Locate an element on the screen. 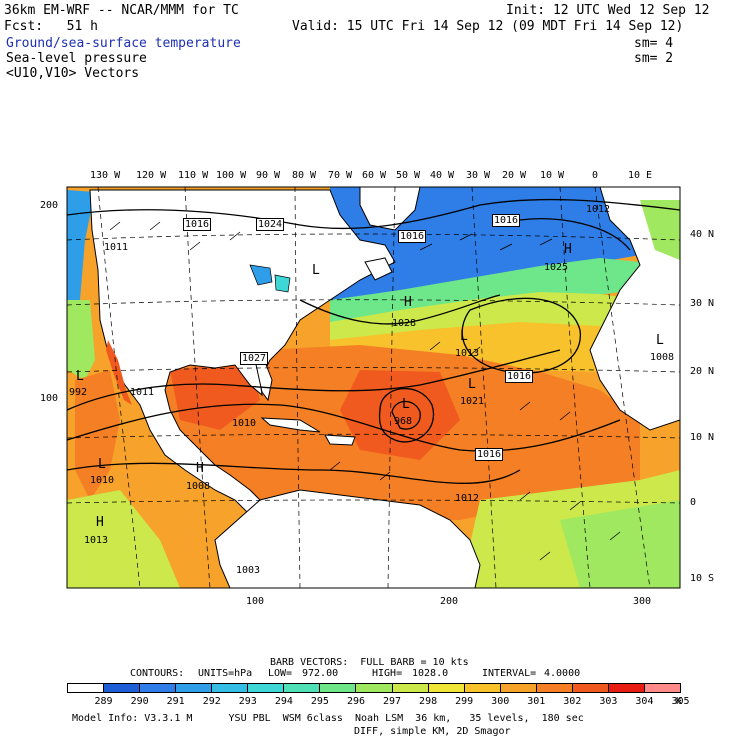  legend-label: 302 is located at coordinates (572, 701).